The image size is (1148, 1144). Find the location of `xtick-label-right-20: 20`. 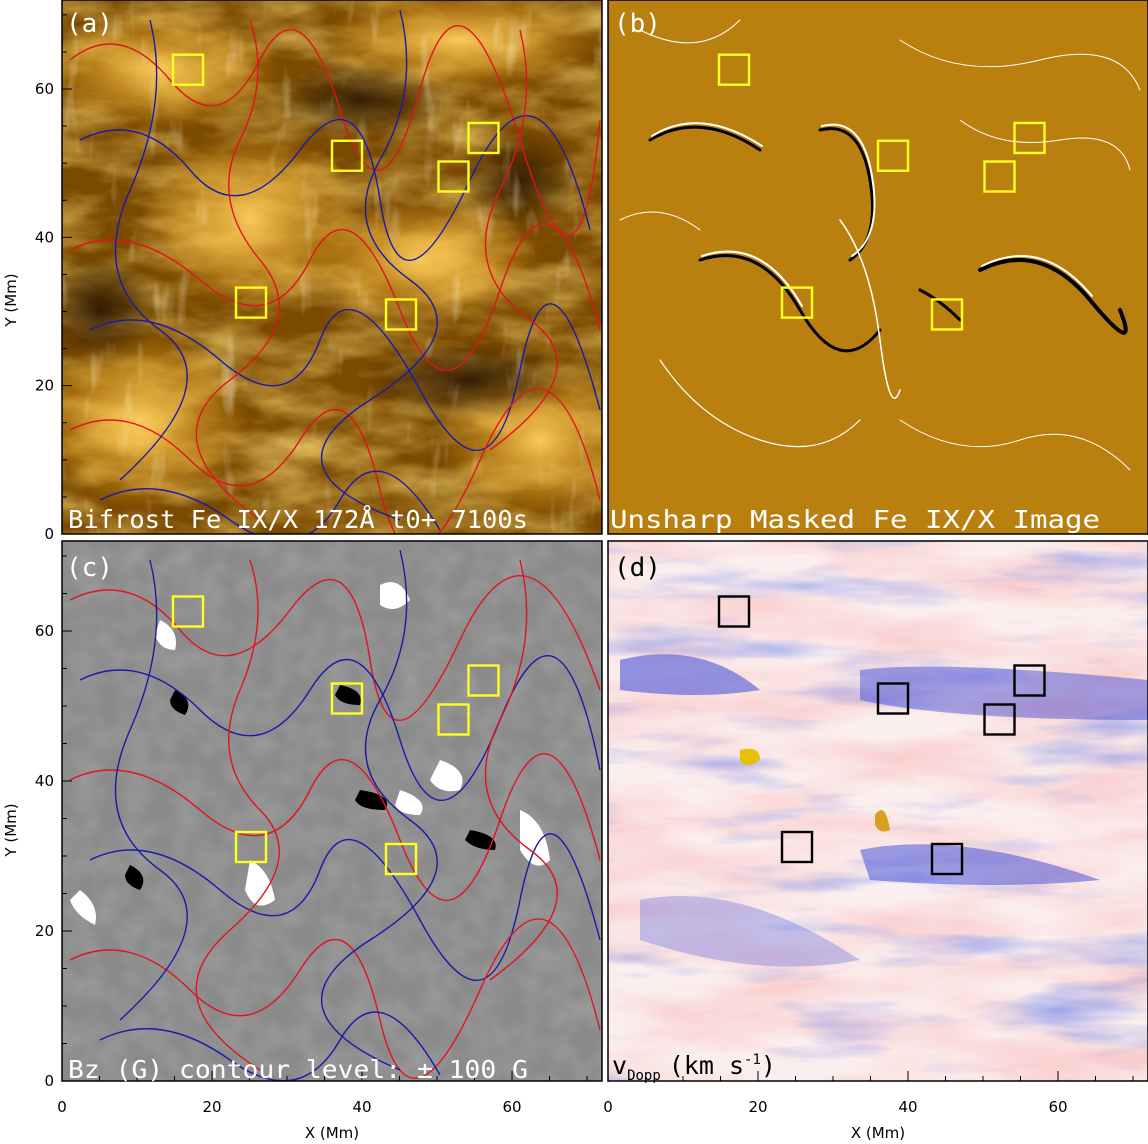

xtick-label-right-20: 20 is located at coordinates (757, 1107).